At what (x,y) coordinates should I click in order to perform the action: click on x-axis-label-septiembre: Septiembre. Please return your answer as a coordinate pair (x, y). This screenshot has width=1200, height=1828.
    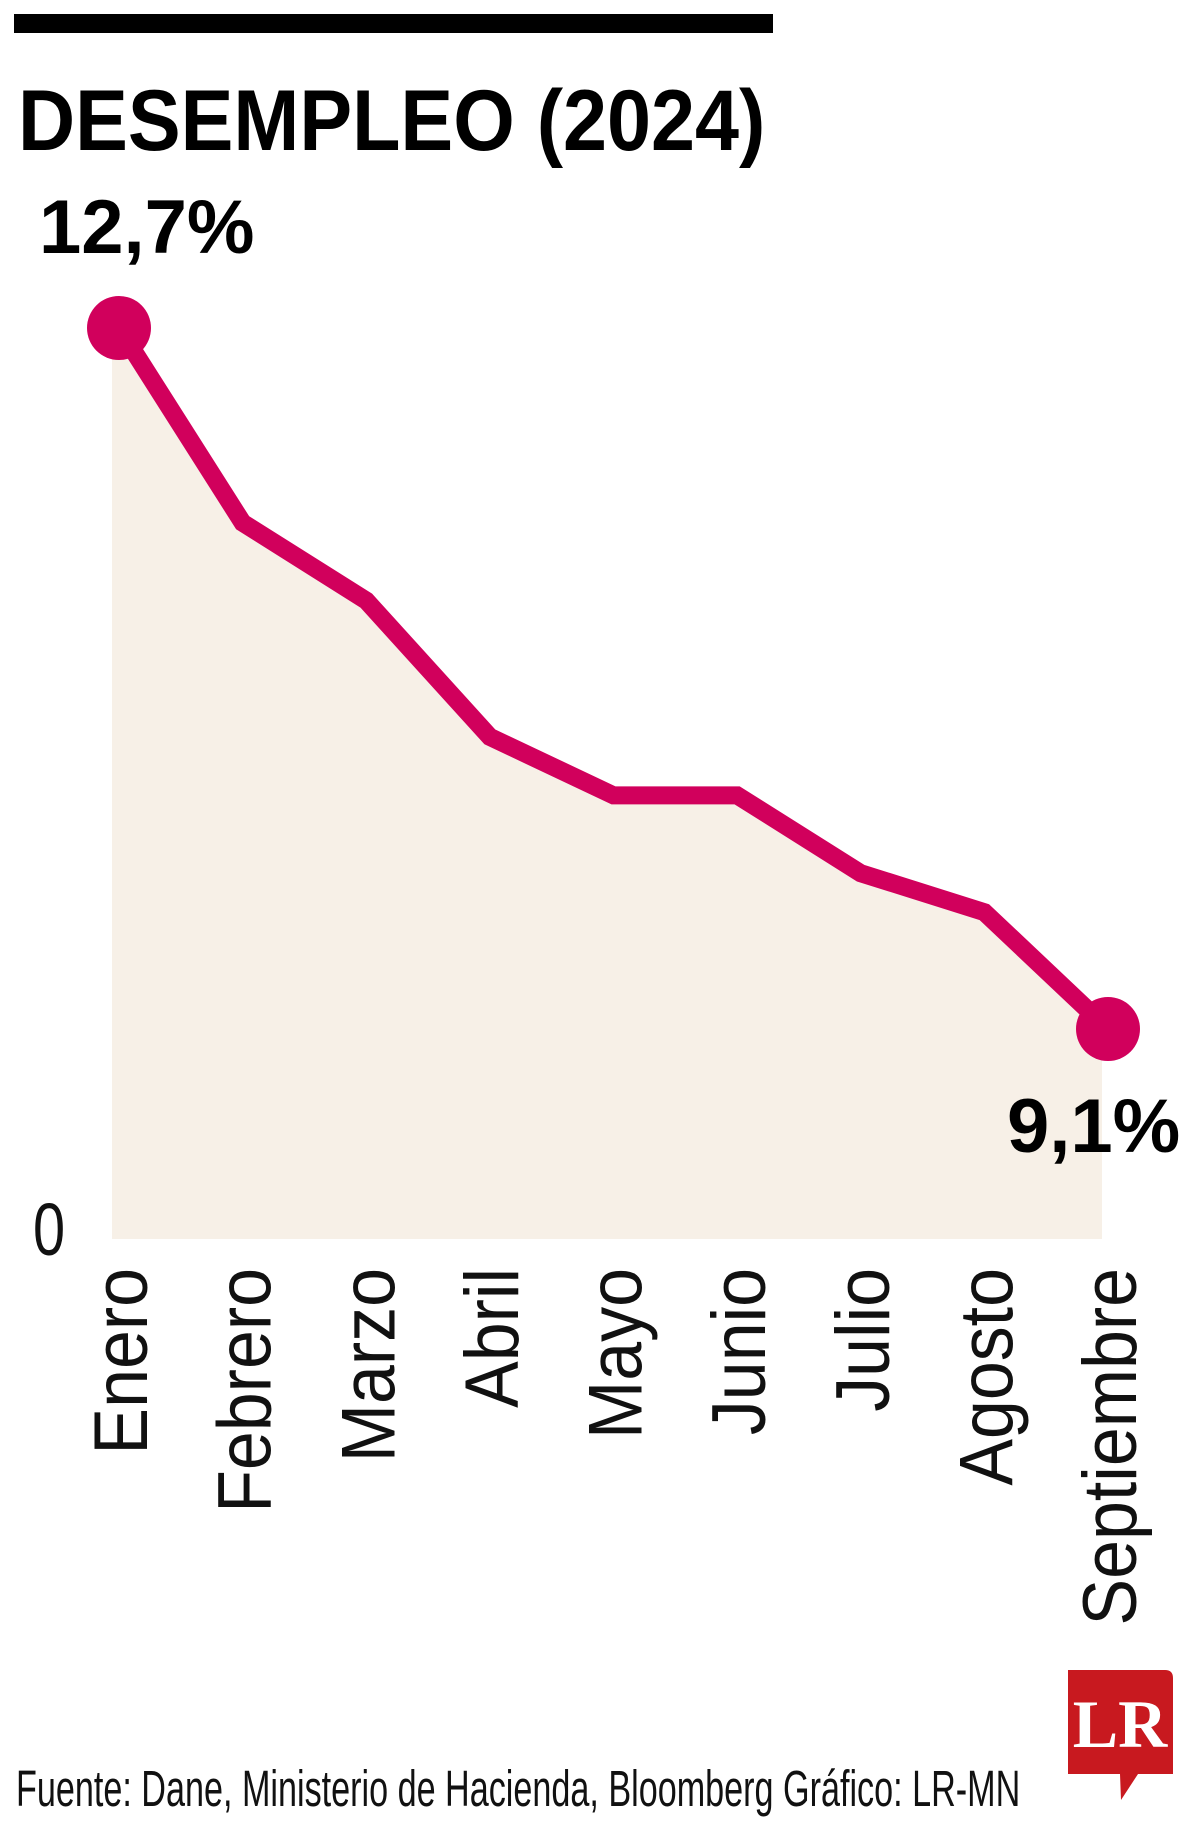
    Looking at the image, I should click on (1110, 1447).